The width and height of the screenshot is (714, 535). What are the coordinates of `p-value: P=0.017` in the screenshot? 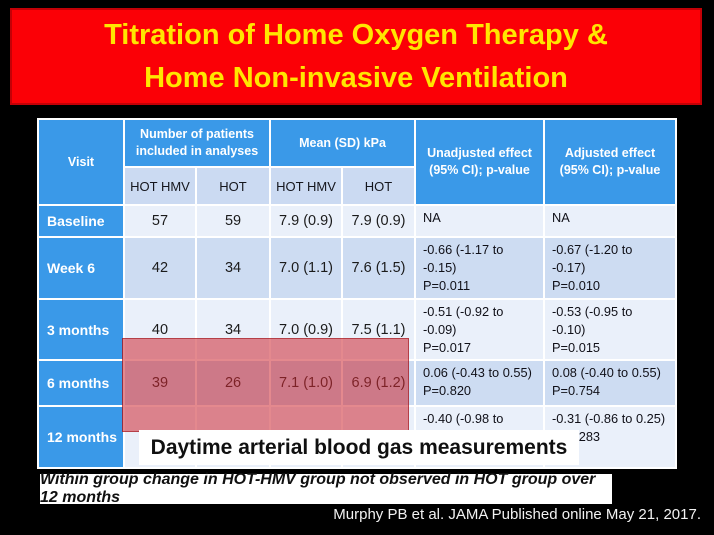 It's located at (447, 347).